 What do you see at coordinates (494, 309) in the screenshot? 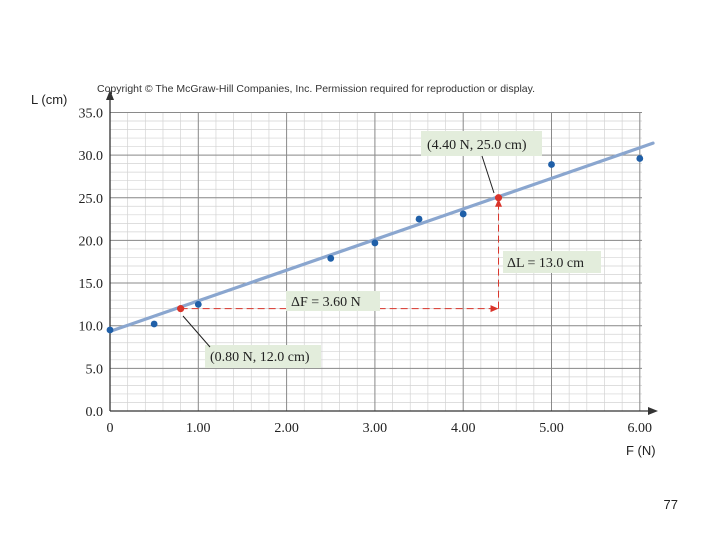
I see `delta-f-arrowhead` at bounding box center [494, 309].